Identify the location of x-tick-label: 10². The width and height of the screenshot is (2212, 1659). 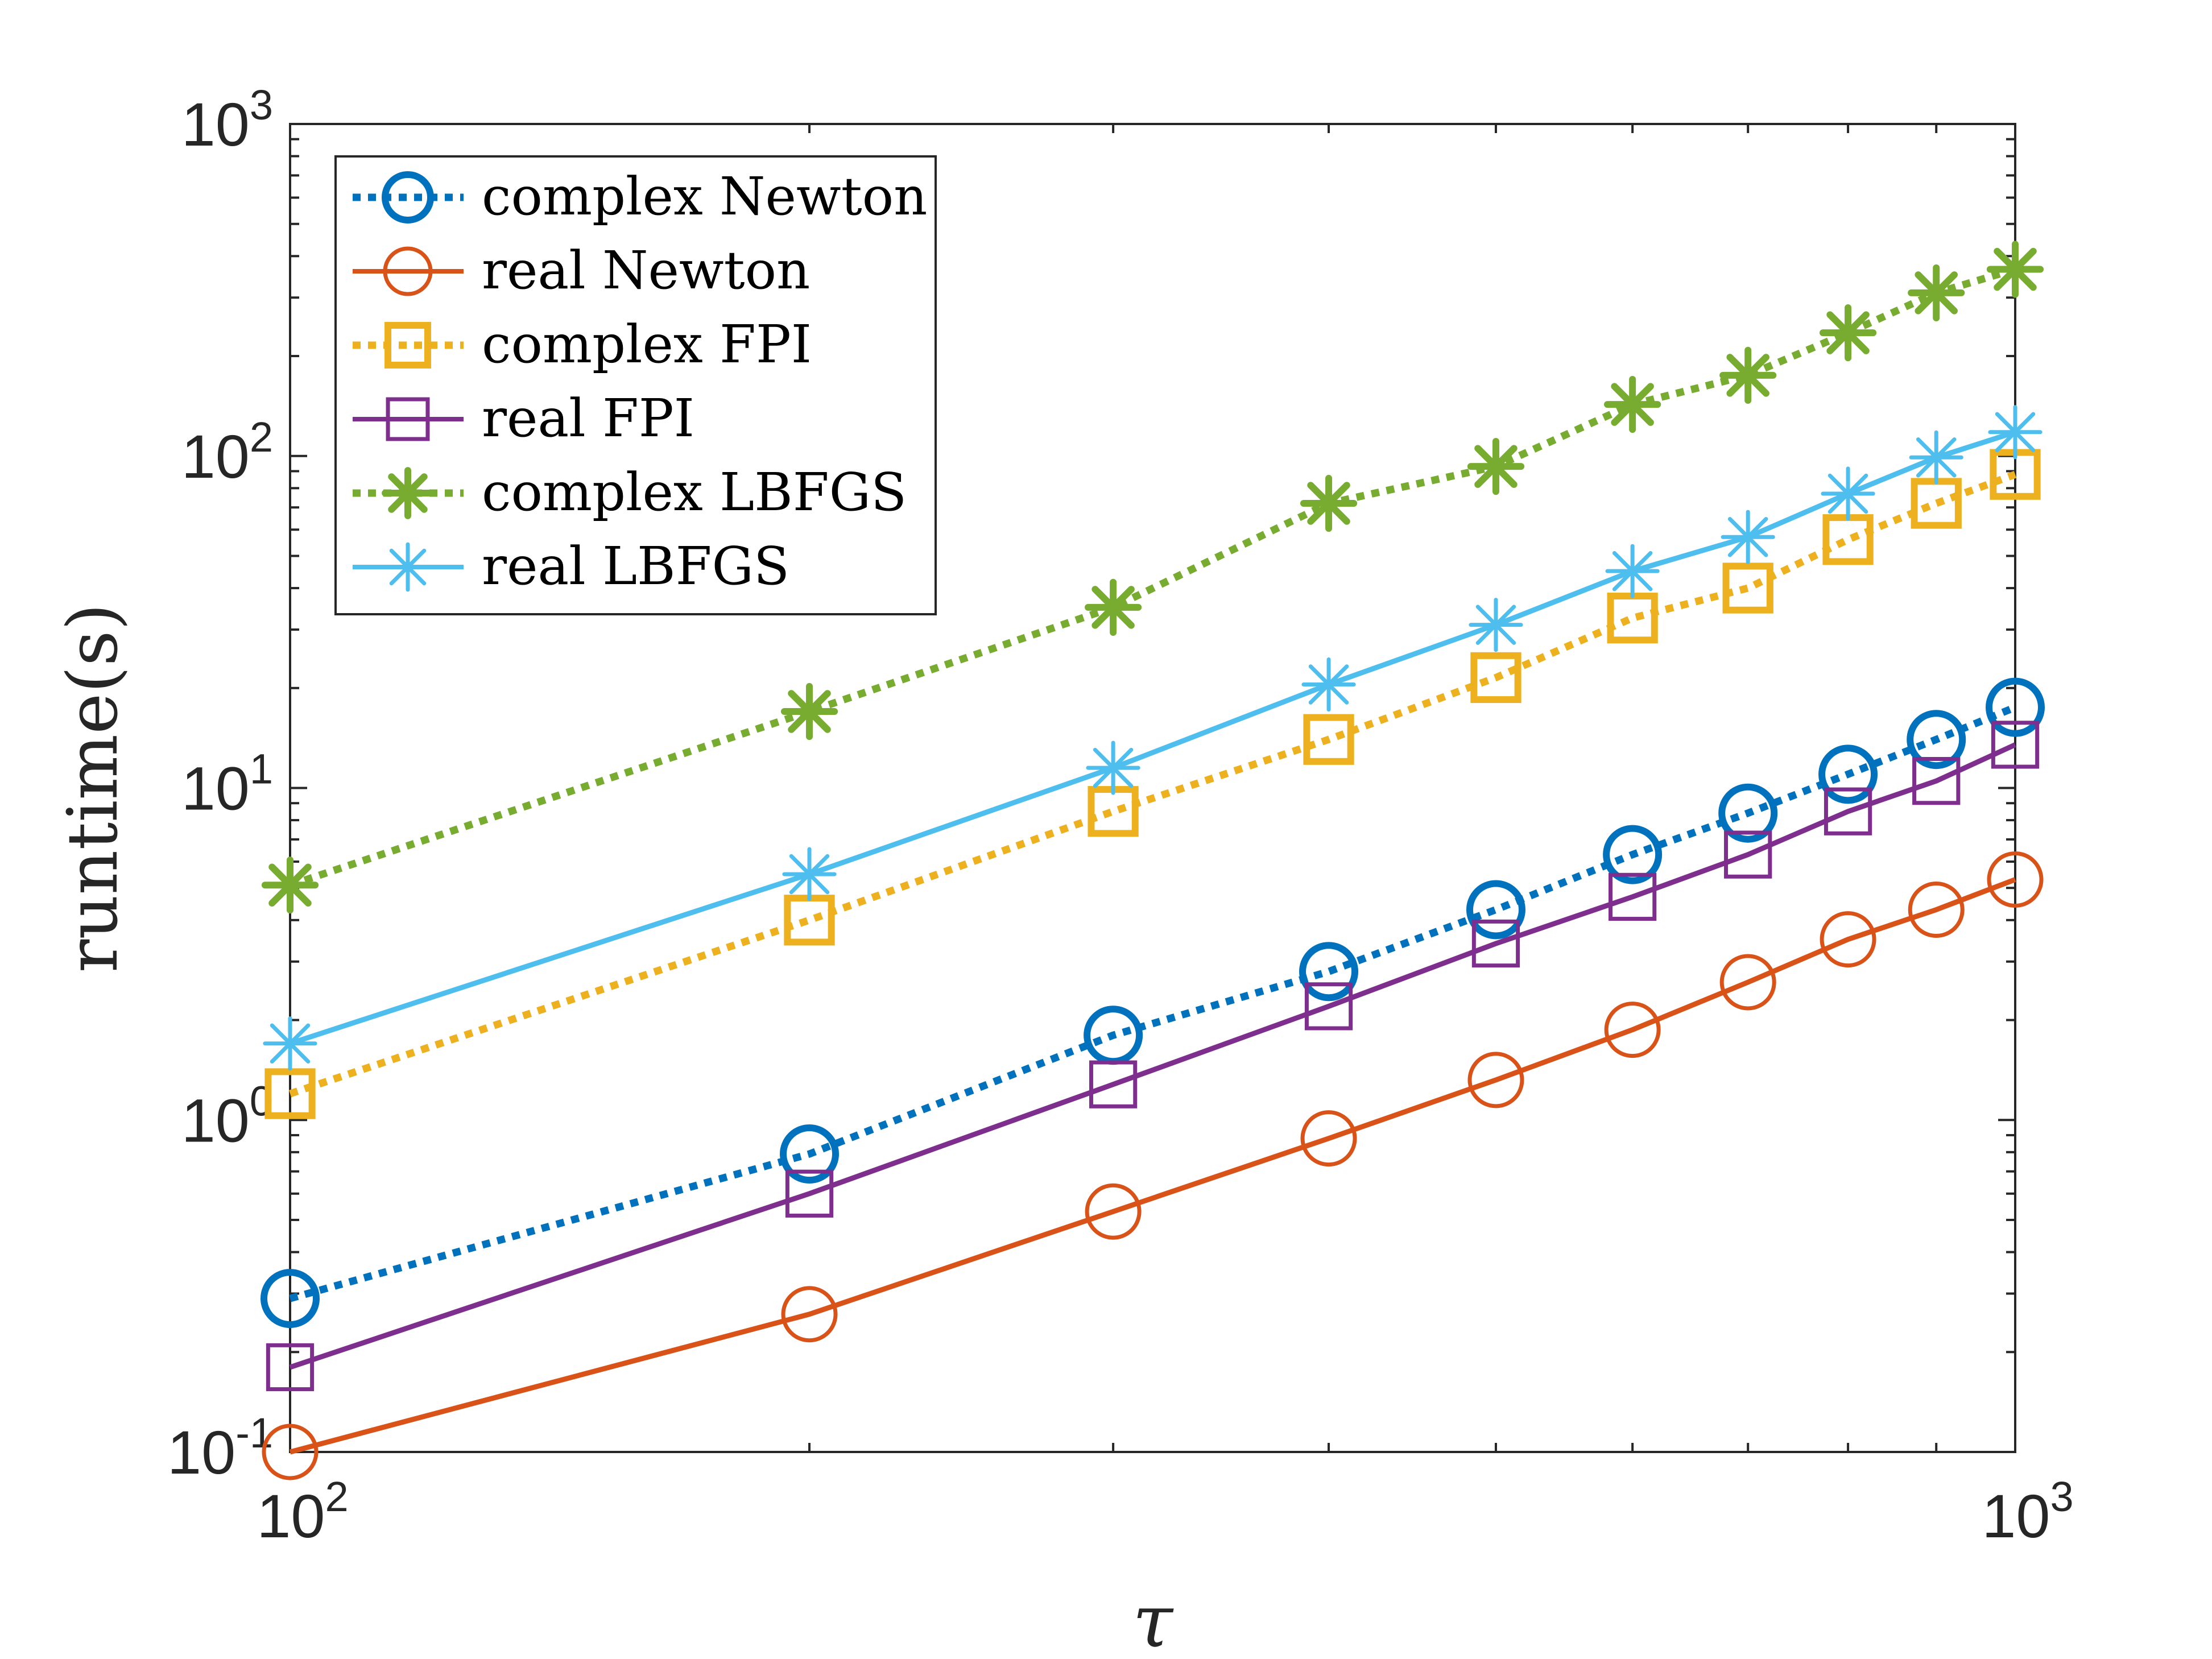
(302, 1512).